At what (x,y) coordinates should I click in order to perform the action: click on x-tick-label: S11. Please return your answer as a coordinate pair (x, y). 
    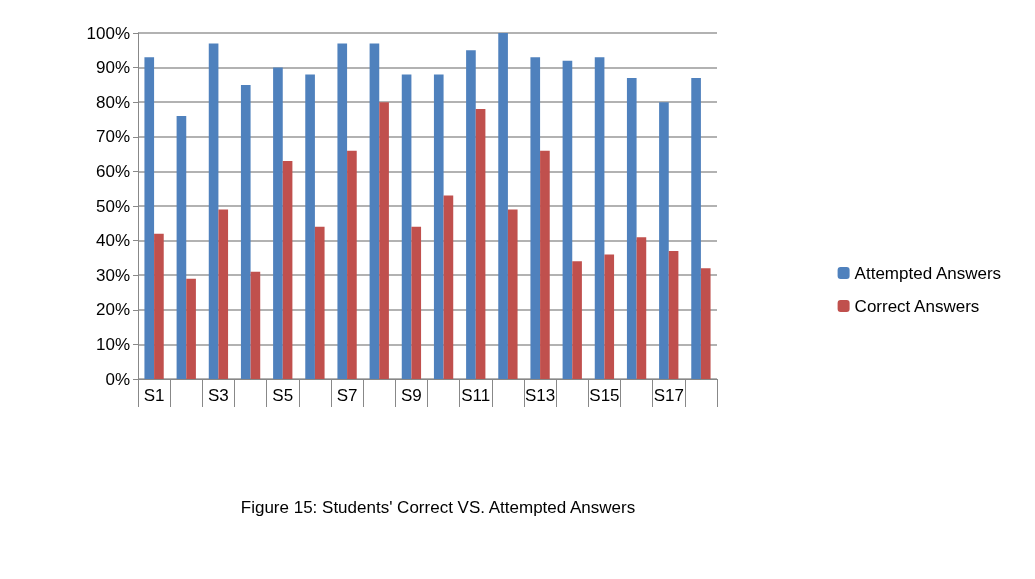
    Looking at the image, I should click on (476, 395).